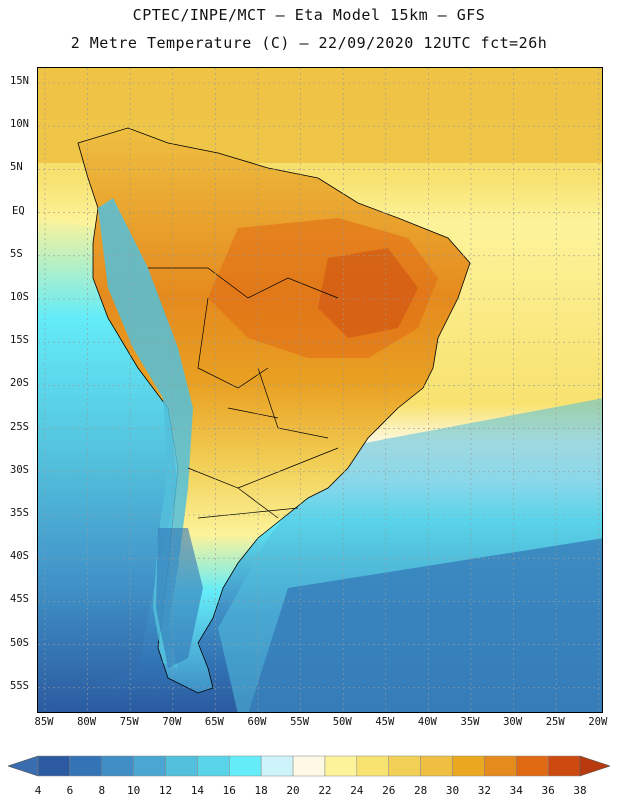  I want to click on longitude-label: 20W, so click(598, 722).